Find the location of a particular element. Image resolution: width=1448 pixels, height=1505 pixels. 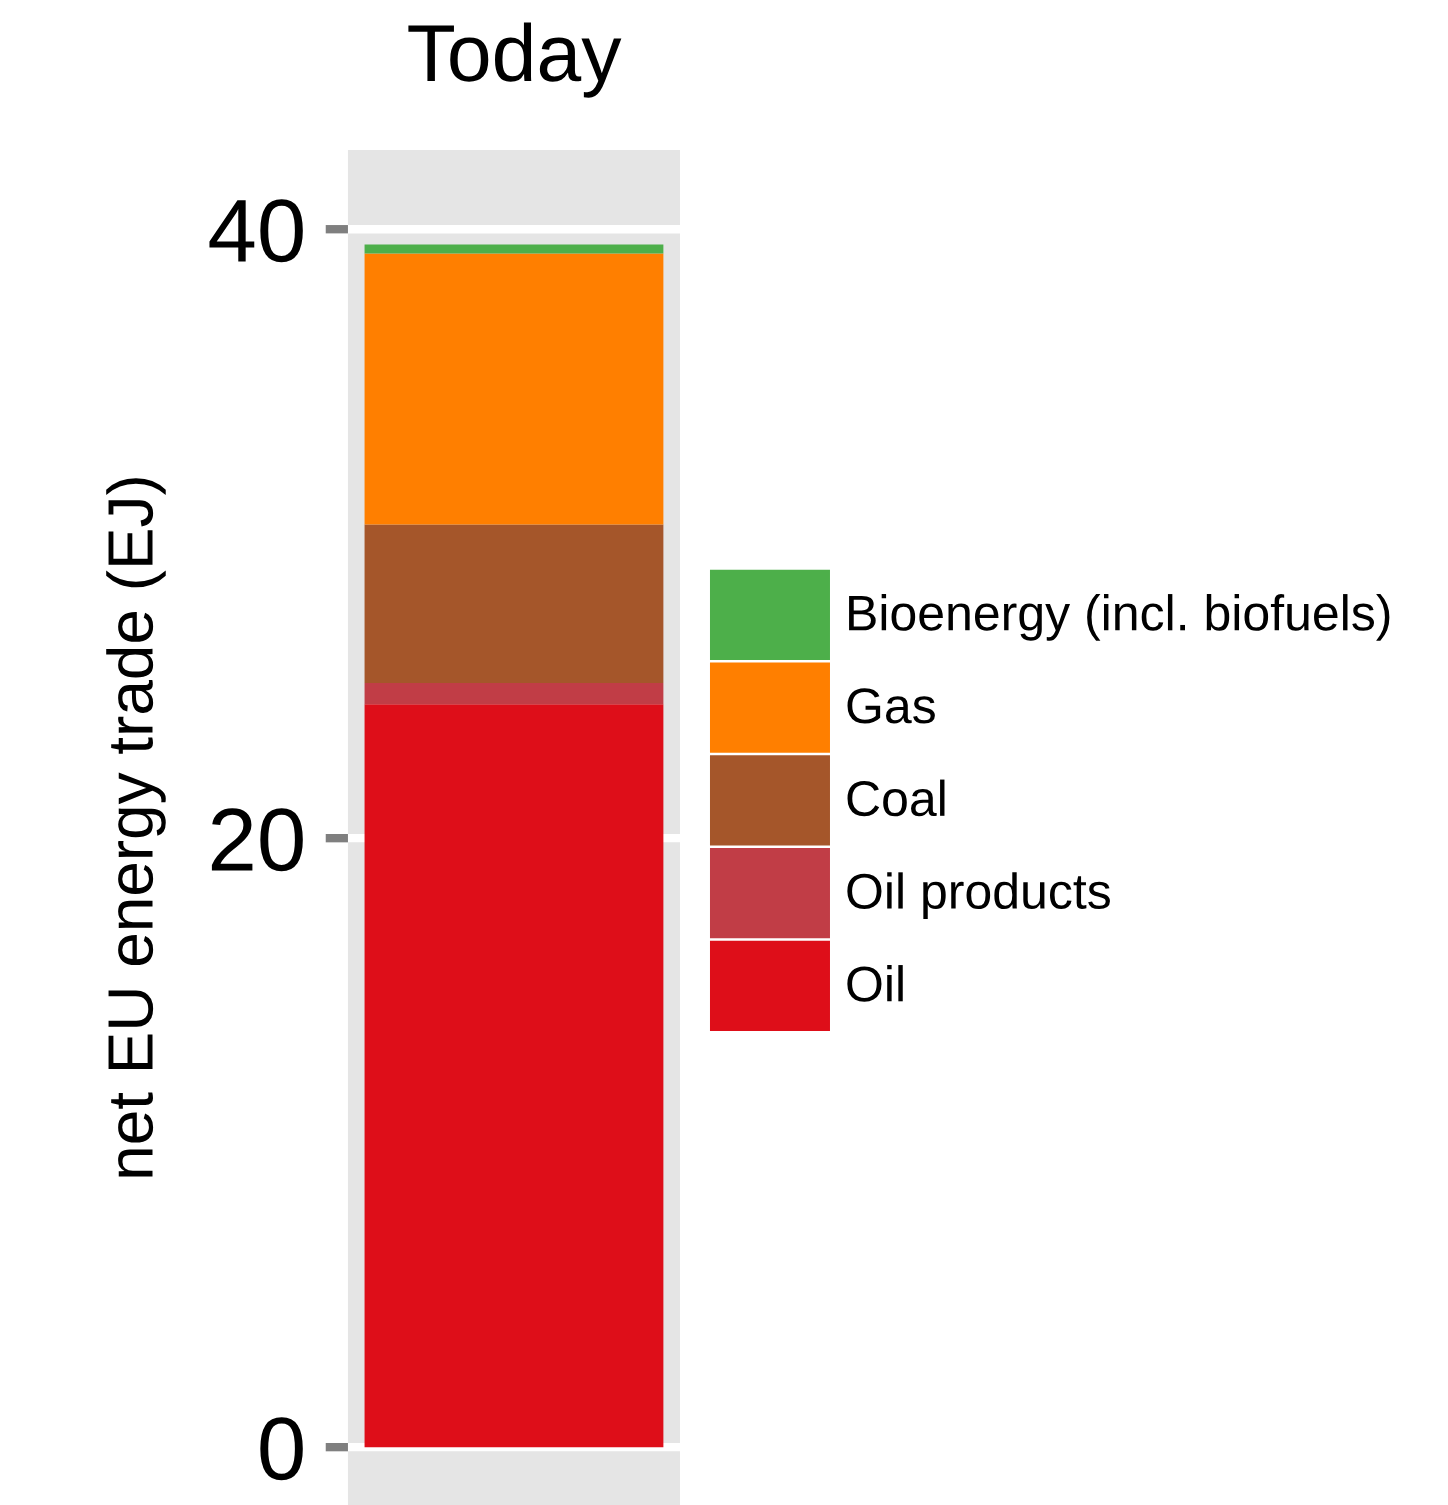

y-tick-label: 0 is located at coordinates (281, 1449).